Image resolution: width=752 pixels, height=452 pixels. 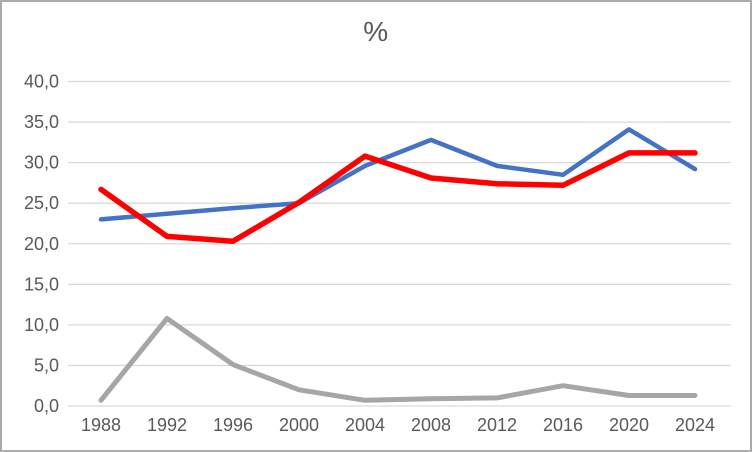 What do you see at coordinates (46, 365) in the screenshot?
I see `y-axis-tick-label: 5,0` at bounding box center [46, 365].